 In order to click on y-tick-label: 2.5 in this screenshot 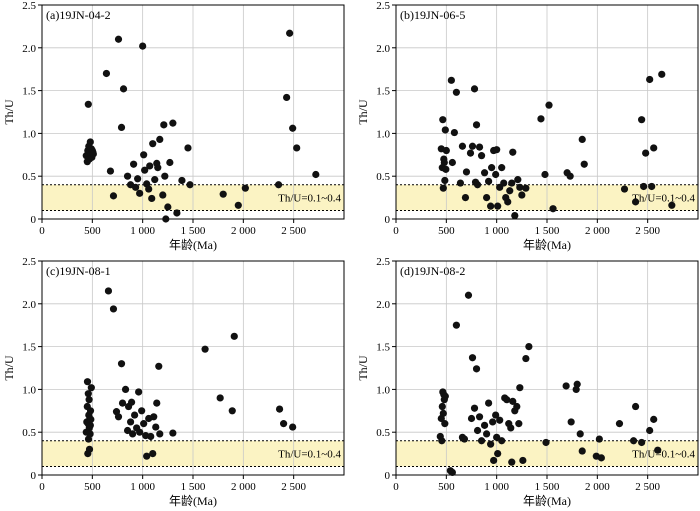, I will do `click(383, 262)`.